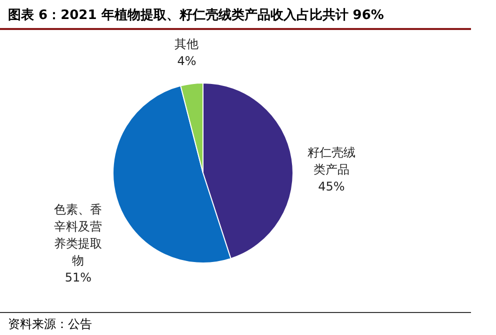 Image resolution: width=496 pixels, height=335 pixels. Describe the element at coordinates (331, 187) in the screenshot. I see `data-label: 45%` at that location.